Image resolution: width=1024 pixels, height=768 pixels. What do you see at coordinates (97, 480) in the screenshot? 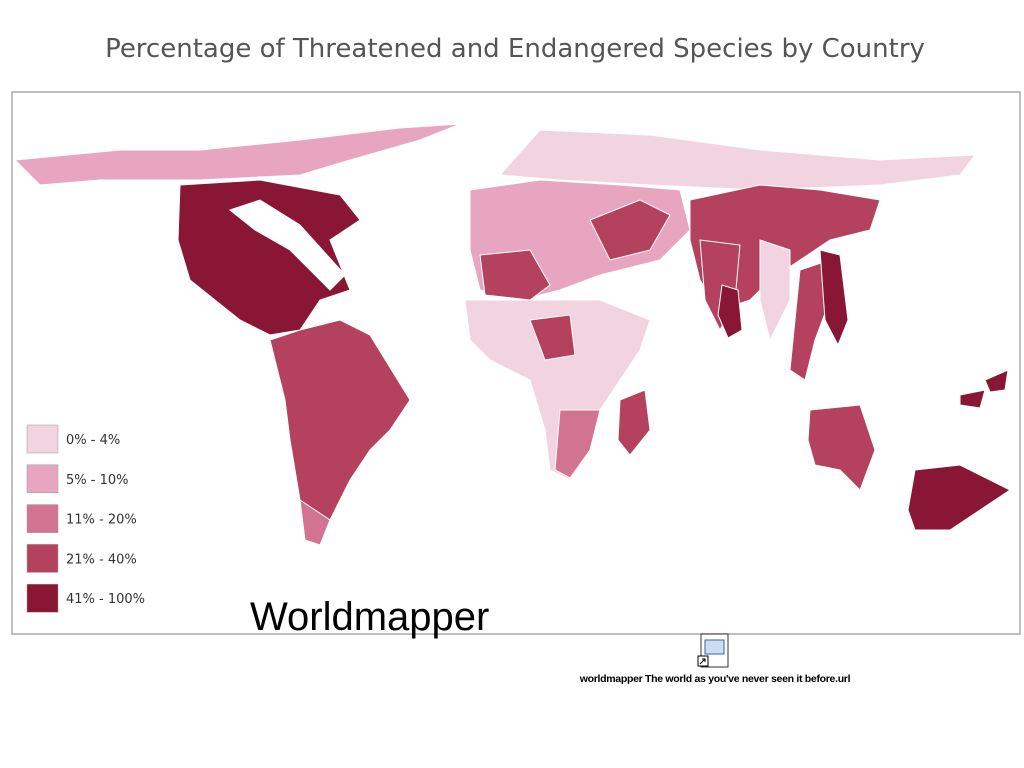
I see `legend-label: 5% - 10%` at bounding box center [97, 480].